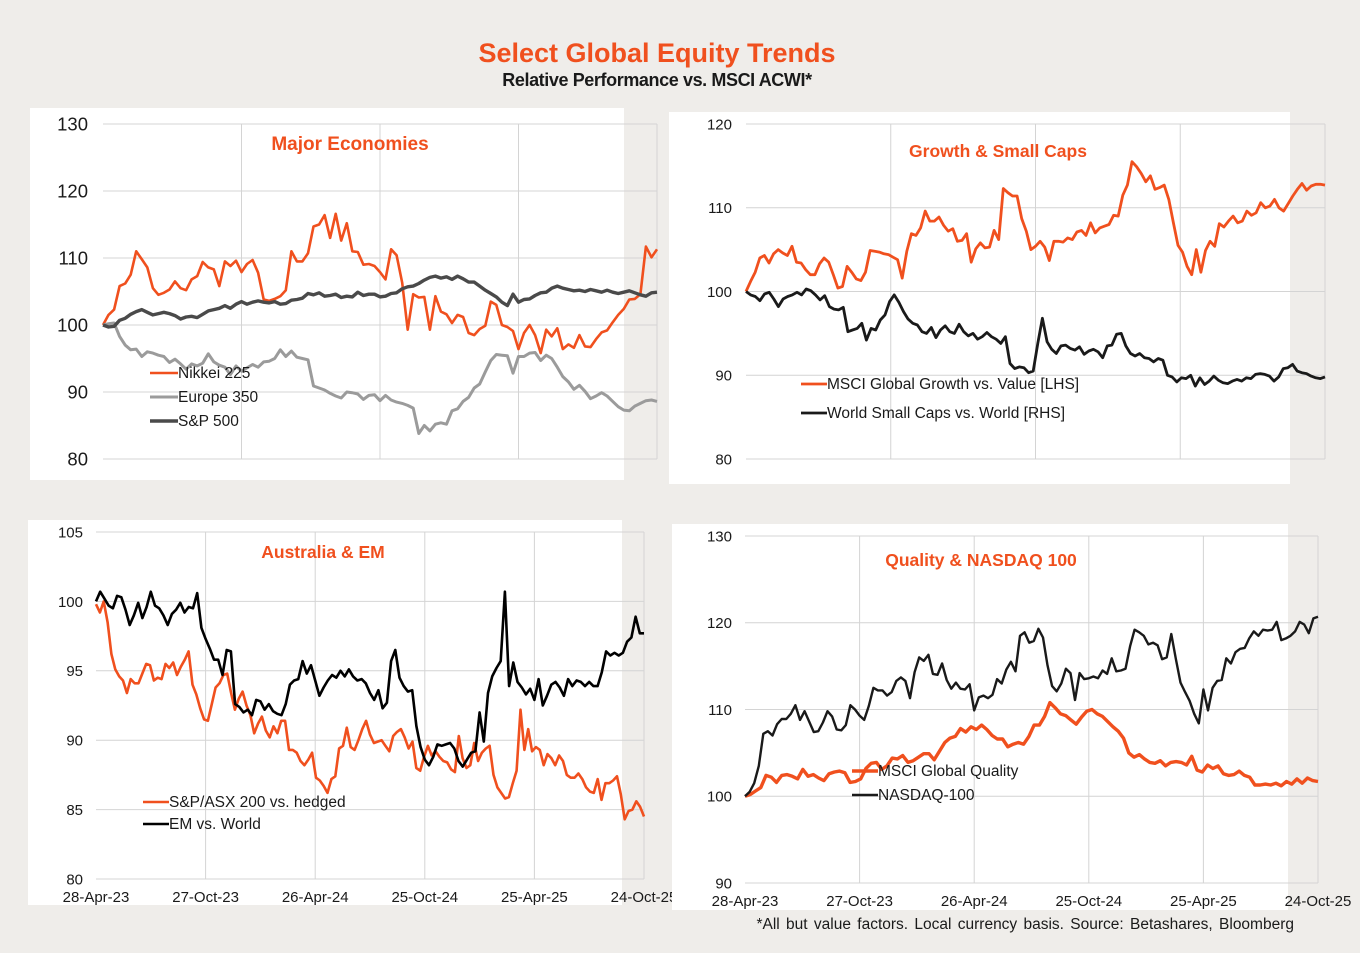 Image resolution: width=1360 pixels, height=953 pixels. I want to click on series-line-msci-global-growth-vs-value-lhs, so click(1035, 226).